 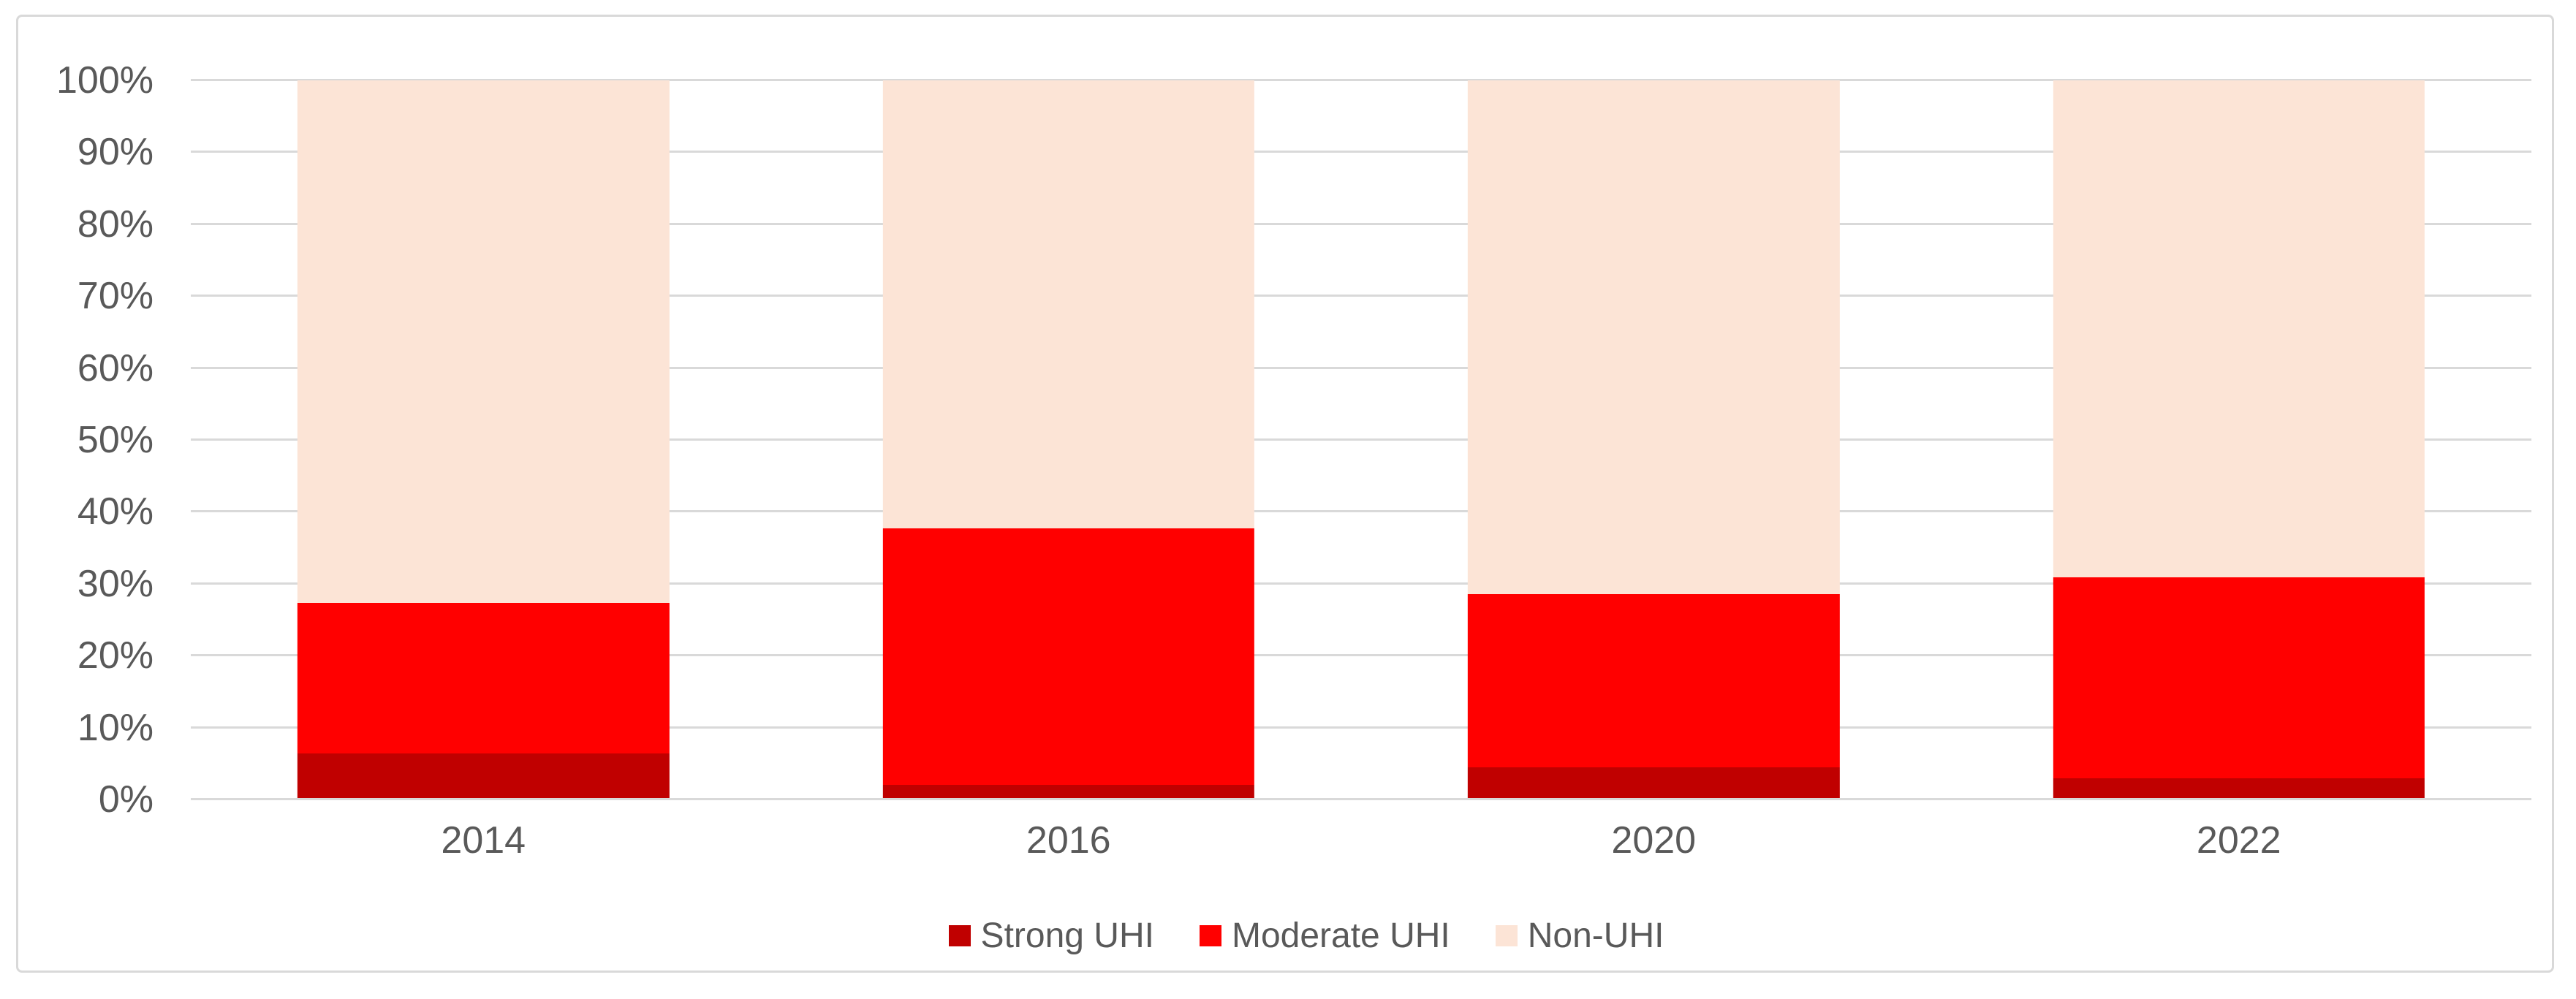 I want to click on bar-segment-2016-non-uhi, so click(x=1068, y=304).